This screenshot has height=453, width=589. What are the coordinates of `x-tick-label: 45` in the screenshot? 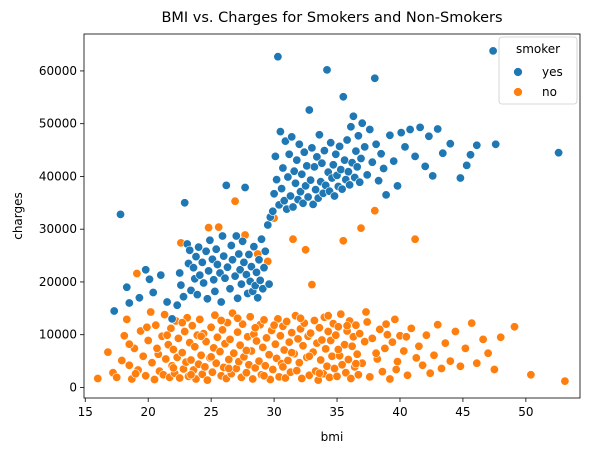 It's located at (462, 412).